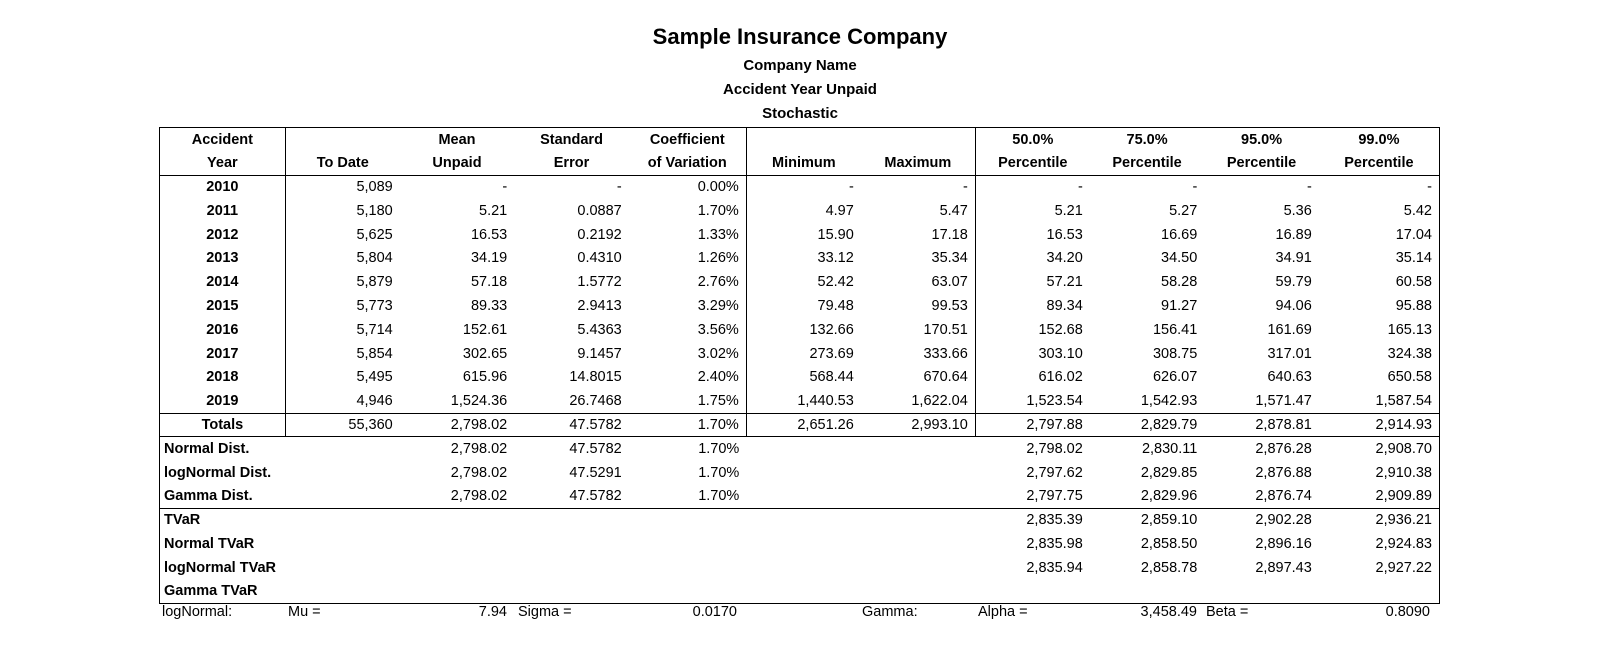 This screenshot has width=1600, height=650. Describe the element at coordinates (374, 258) in the screenshot. I see `table-cell: 5,804` at that location.